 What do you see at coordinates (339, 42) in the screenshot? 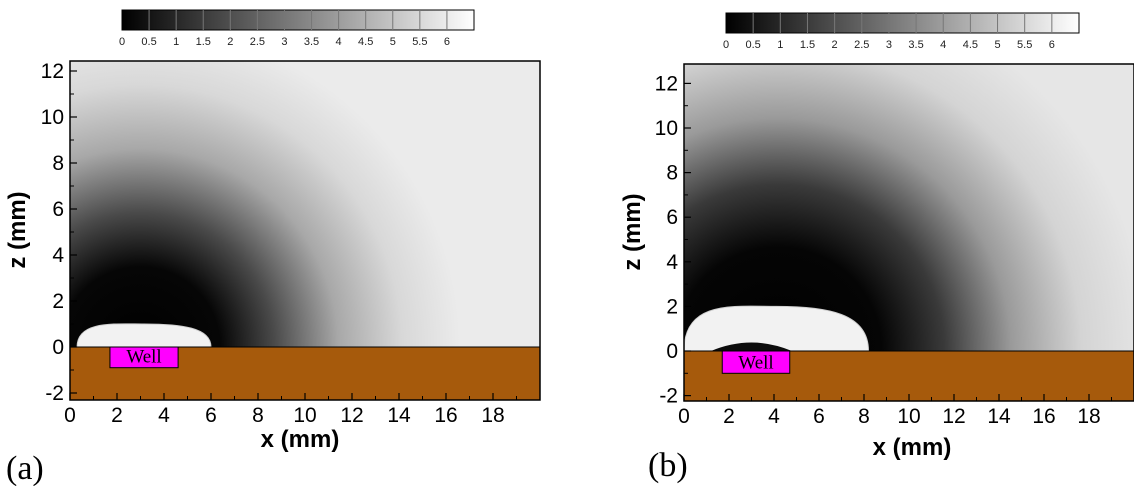
I see `colorbar-a-tick-label: 4` at bounding box center [339, 42].